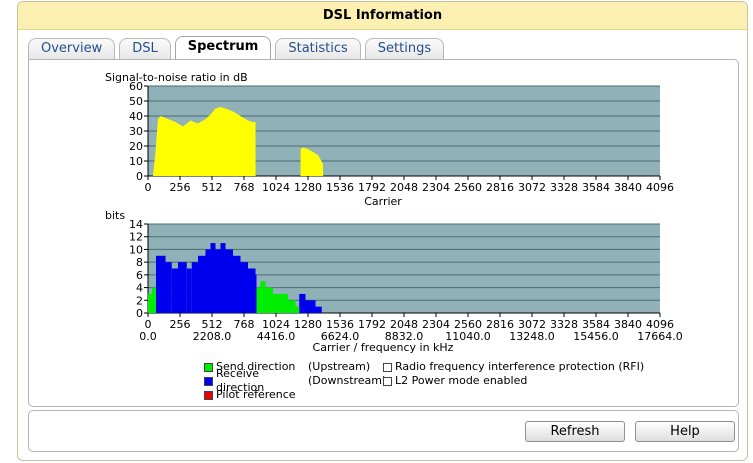  What do you see at coordinates (115, 215) in the screenshot?
I see `bits-ylabel: bits` at bounding box center [115, 215].